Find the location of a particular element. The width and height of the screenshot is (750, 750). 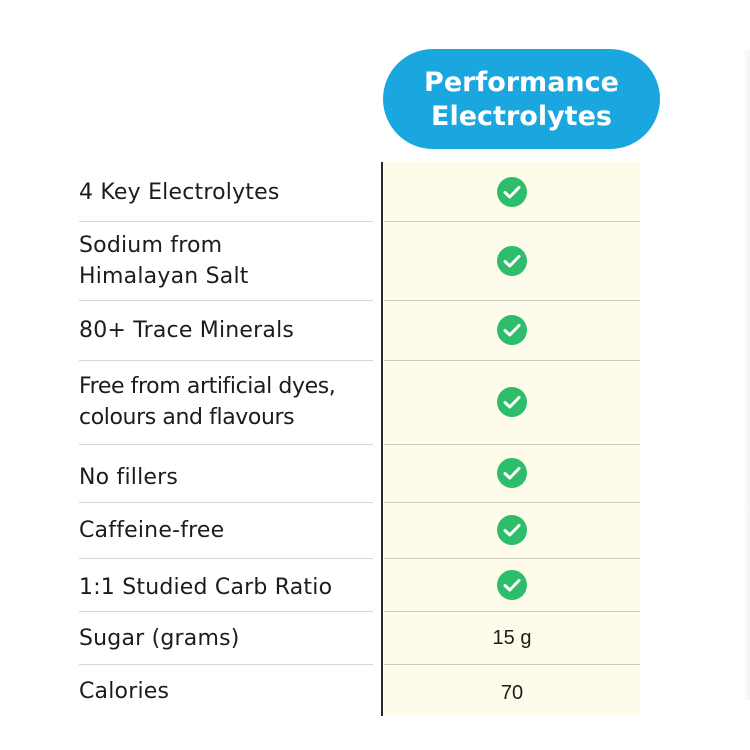

row-label: 80+ Trace Minerals is located at coordinates (229, 330).